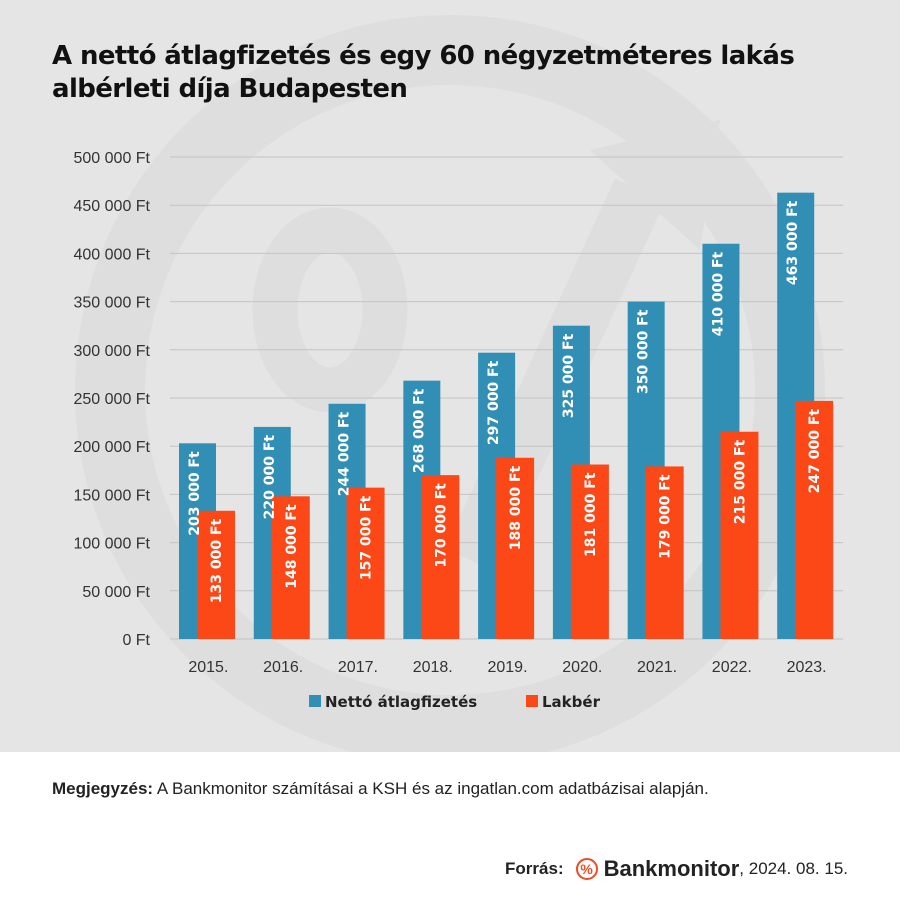 This screenshot has width=900, height=900. Describe the element at coordinates (671, 868) in the screenshot. I see `brand-name: Bankmonitor` at that location.